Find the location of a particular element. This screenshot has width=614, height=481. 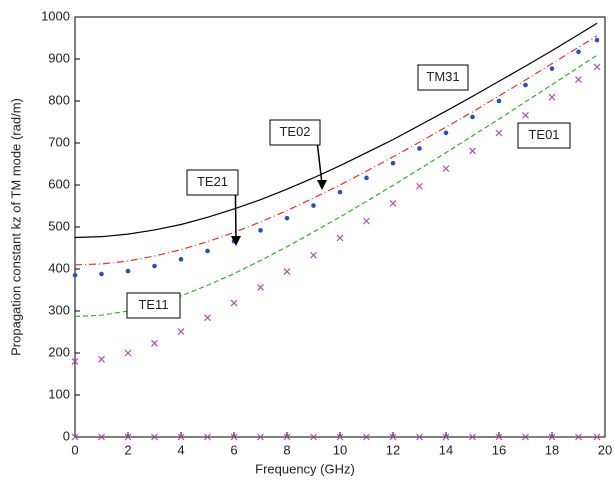

x-tick-label: 20 is located at coordinates (605, 449).